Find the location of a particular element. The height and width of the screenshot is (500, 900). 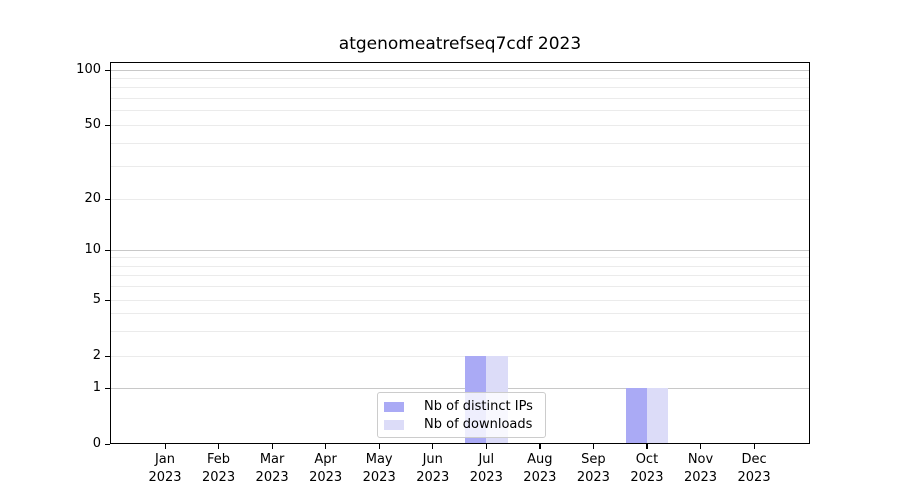

legend-swatch-distinct-ips is located at coordinates (394, 406).